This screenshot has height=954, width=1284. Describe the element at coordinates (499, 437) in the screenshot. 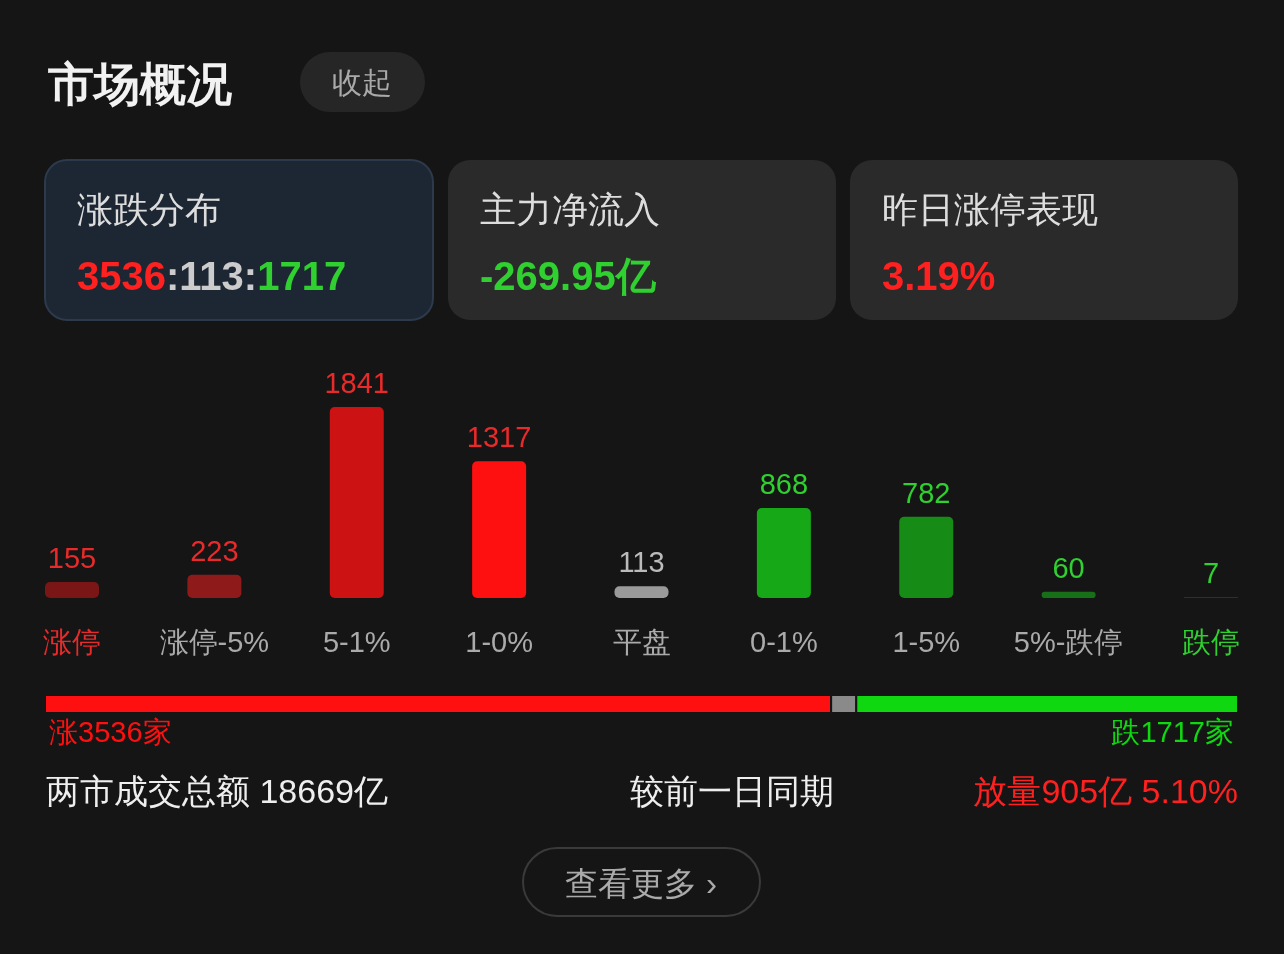

I see `data-label: 1317` at that location.